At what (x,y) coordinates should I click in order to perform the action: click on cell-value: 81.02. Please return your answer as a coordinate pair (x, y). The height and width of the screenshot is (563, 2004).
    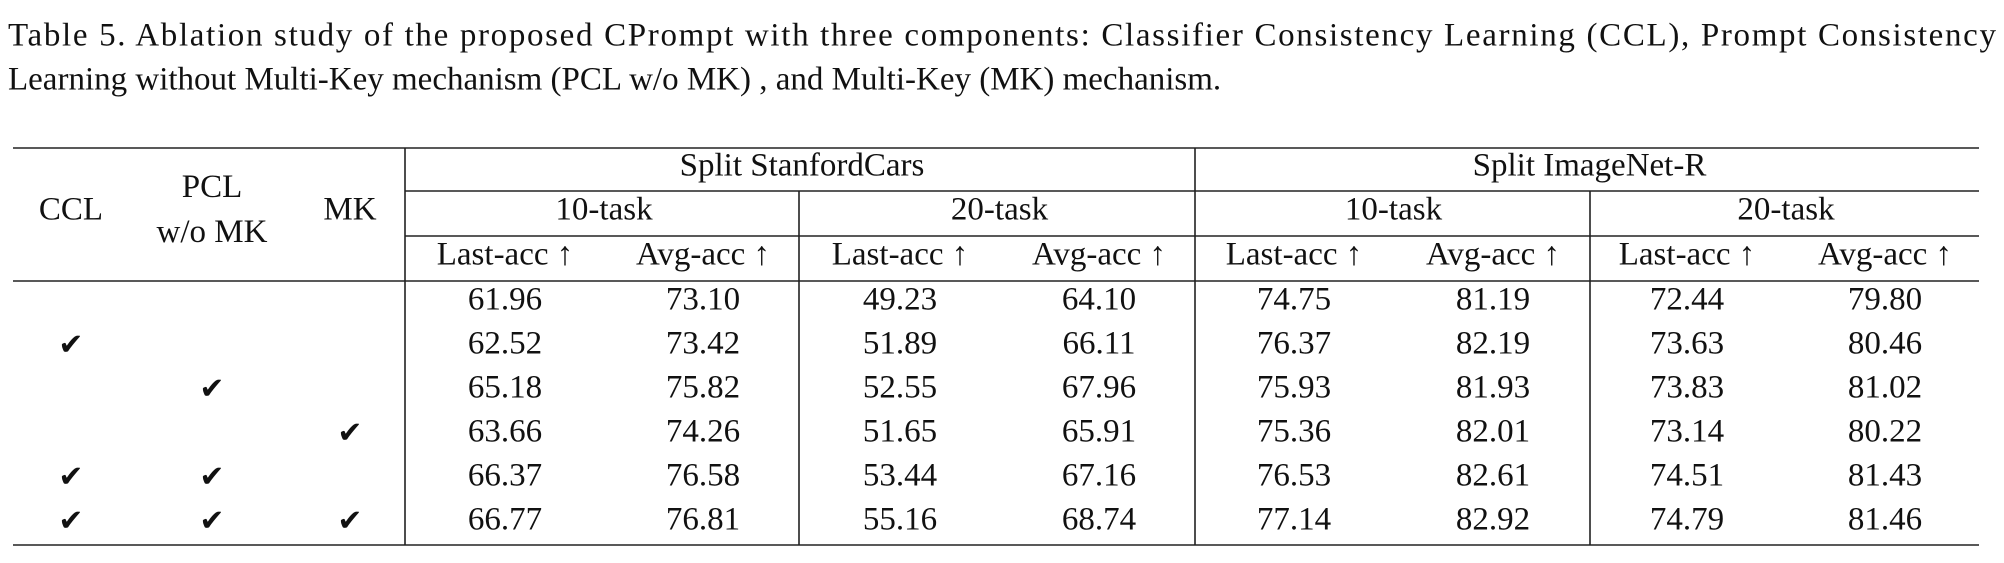
    Looking at the image, I should click on (1885, 388).